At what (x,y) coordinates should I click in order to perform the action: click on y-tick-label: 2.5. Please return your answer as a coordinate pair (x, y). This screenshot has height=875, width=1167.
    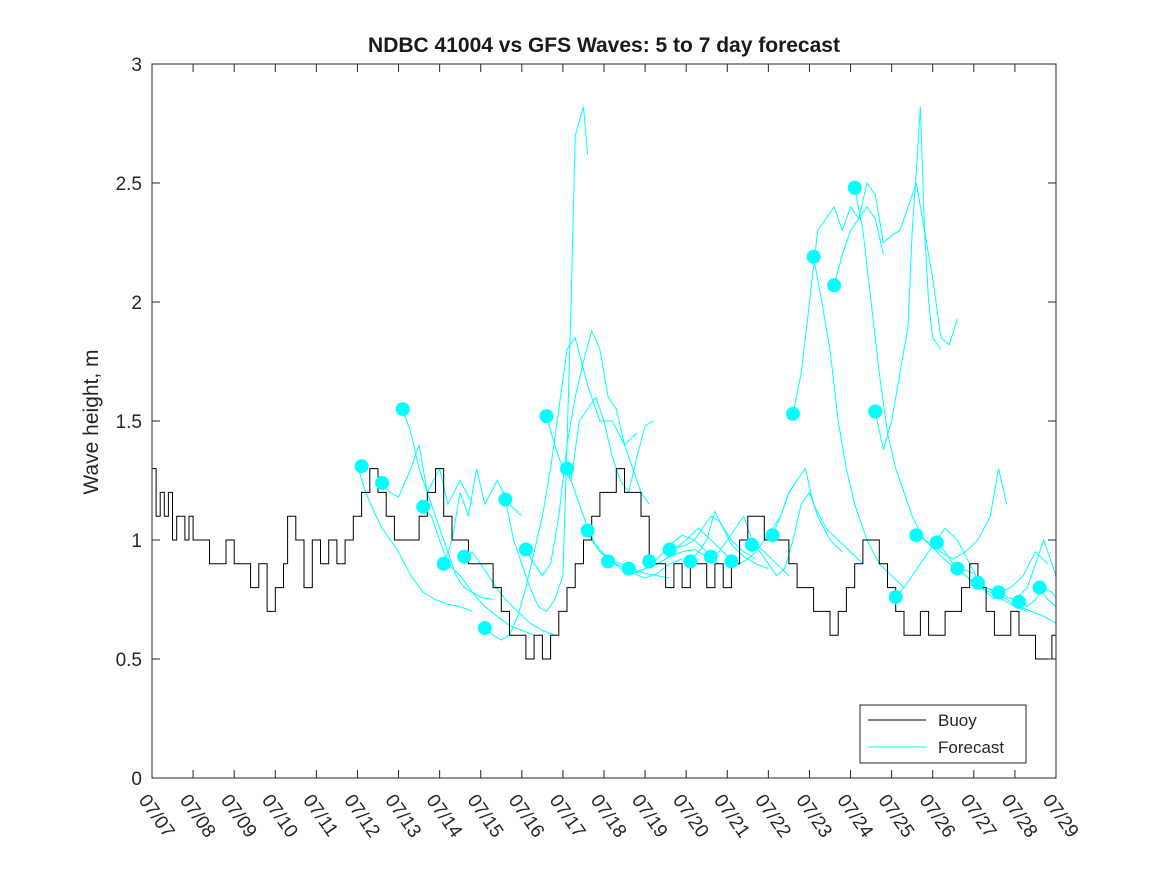
    Looking at the image, I should click on (129, 184).